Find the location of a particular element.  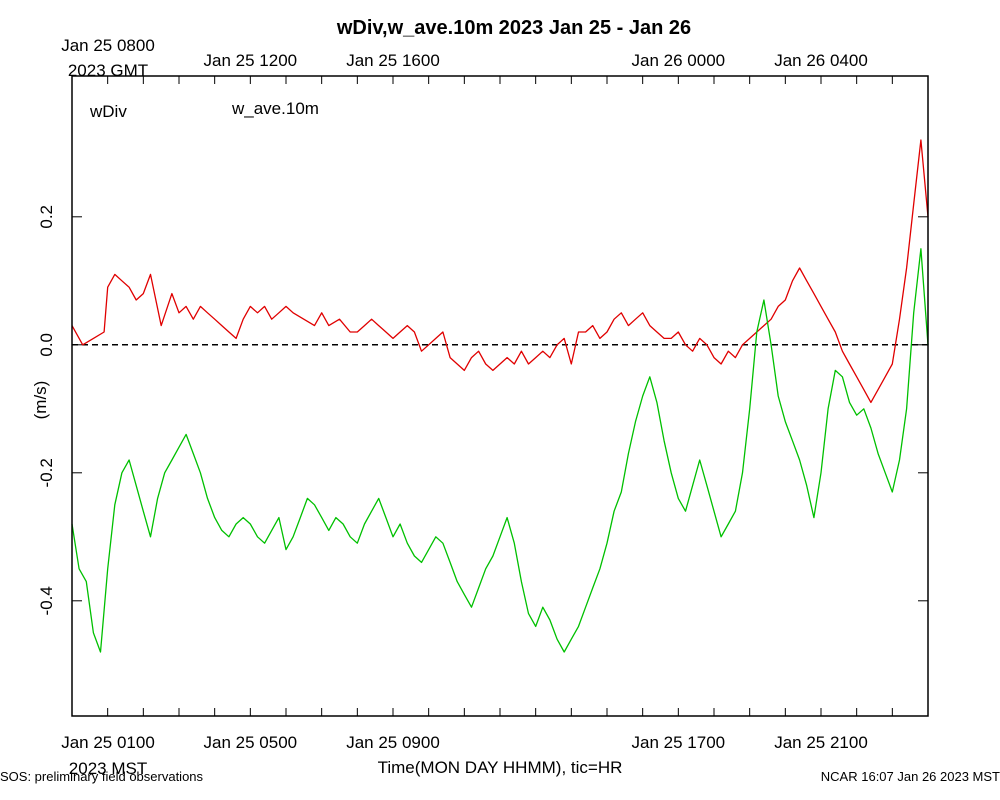

footer-source-note: SOS: preliminary field observations is located at coordinates (102, 776).